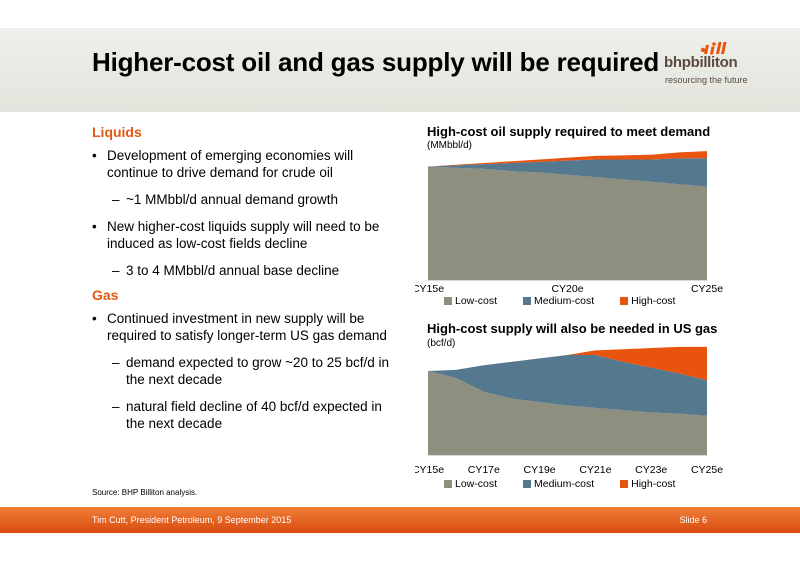 This screenshot has width=800, height=565. Describe the element at coordinates (713, 48) in the screenshot. I see `logo-mark-icon` at that location.